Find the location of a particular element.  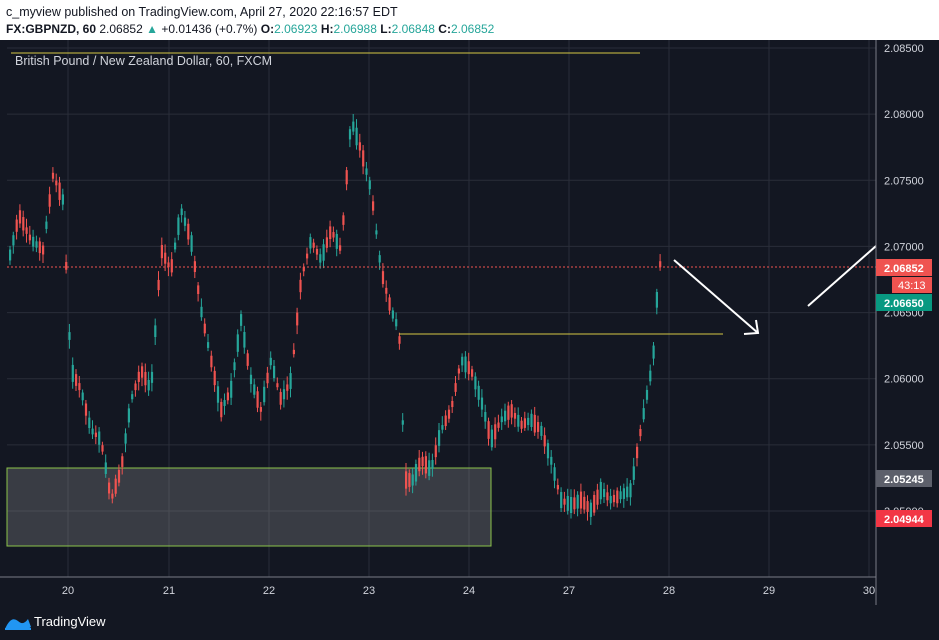

time-axis: 20 21 22 23 24 27 28 29 30 is located at coordinates (468, 591).